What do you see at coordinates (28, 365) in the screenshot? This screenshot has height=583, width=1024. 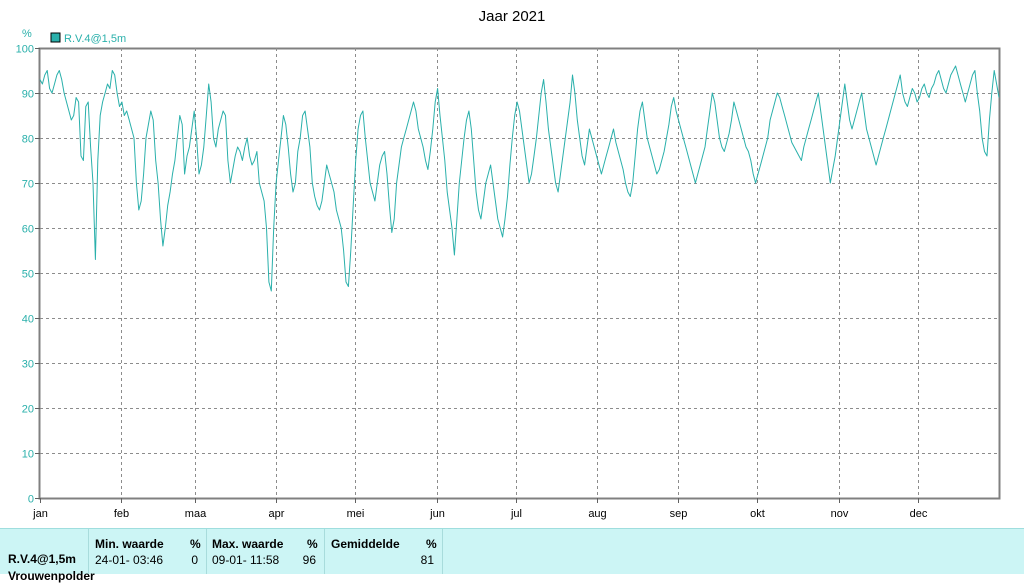 I see `y-tick-label: 30` at bounding box center [28, 365].